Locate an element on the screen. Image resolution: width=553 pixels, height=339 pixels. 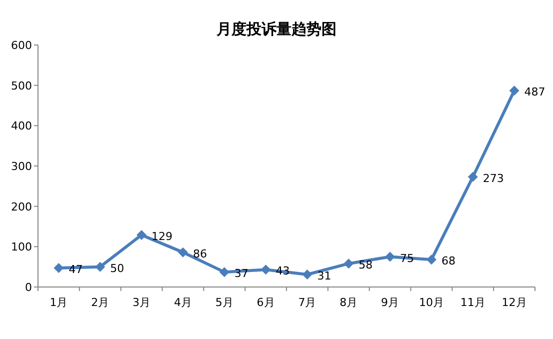
x-tick-label: 12月 is located at coordinates (514, 302).